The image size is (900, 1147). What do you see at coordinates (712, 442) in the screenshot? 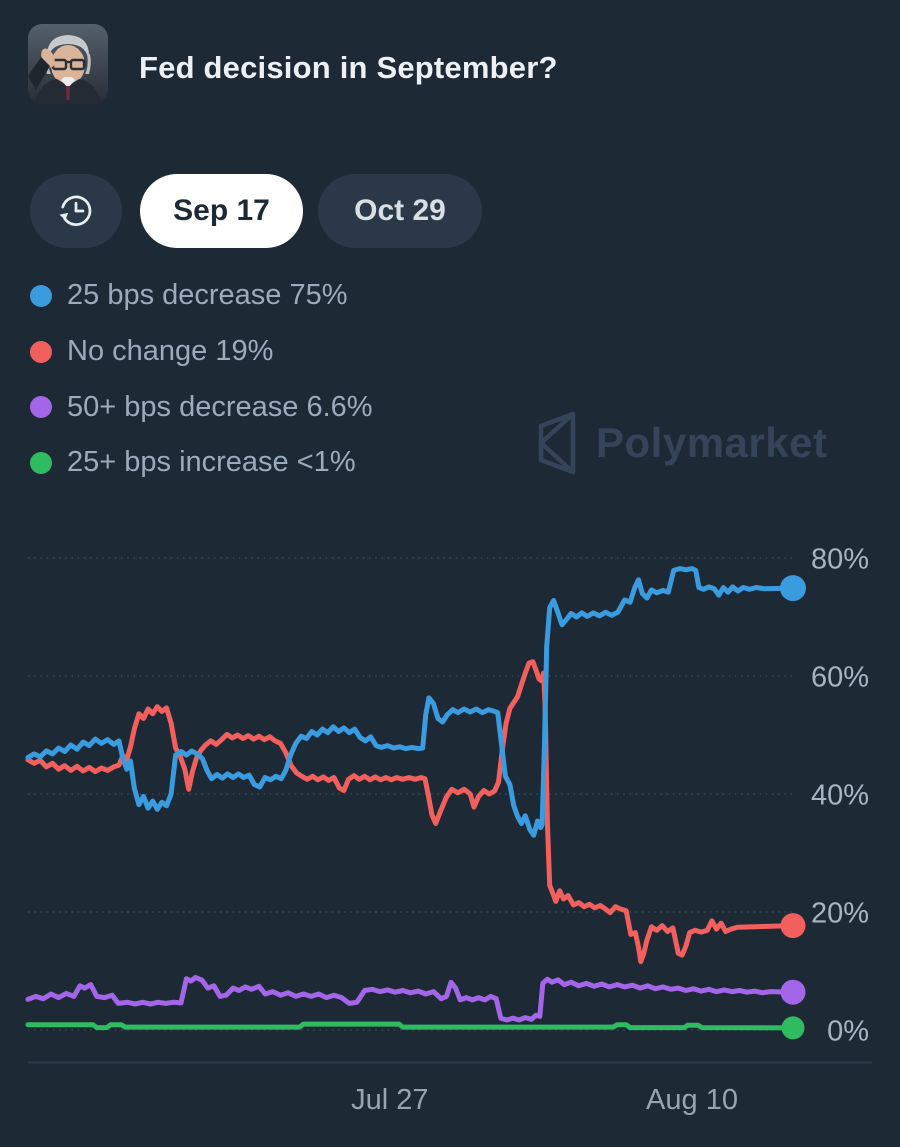
I see `watermark-text: Polymarket` at bounding box center [712, 442].